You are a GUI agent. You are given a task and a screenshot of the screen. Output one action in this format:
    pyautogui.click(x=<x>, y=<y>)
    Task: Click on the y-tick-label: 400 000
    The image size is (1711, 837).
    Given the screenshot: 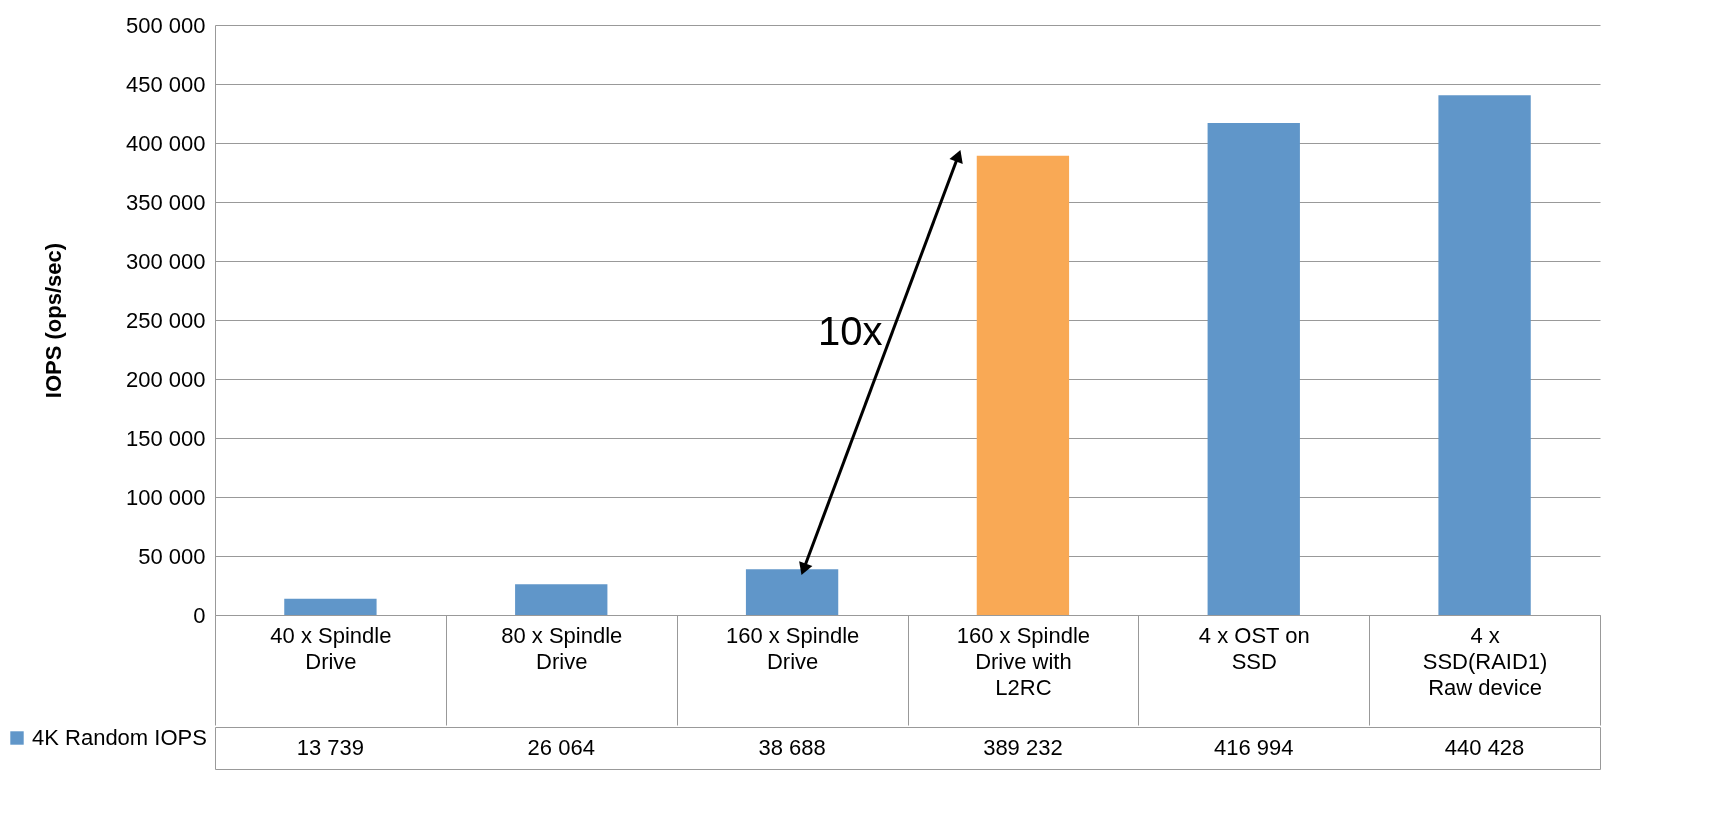 What is the action you would take?
    pyautogui.click(x=165, y=143)
    